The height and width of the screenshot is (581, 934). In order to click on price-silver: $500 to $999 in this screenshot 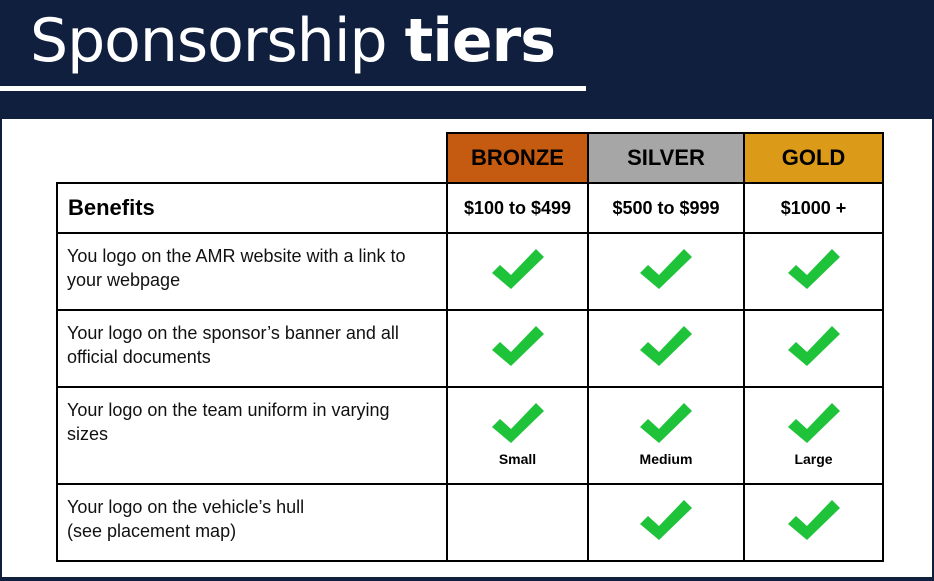, I will do `click(666, 208)`.